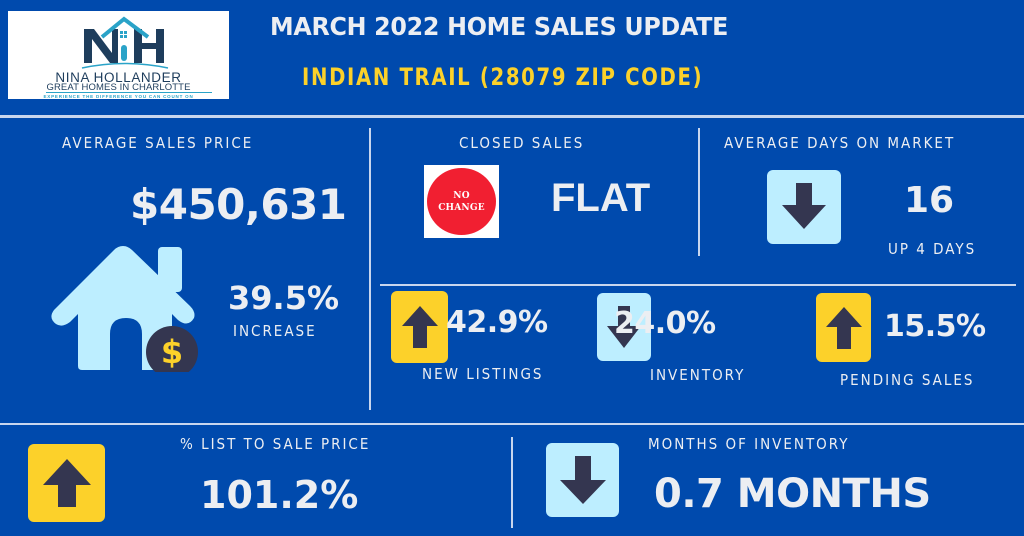 The width and height of the screenshot is (1024, 536). What do you see at coordinates (118, 87) in the screenshot?
I see `logo-subtitle: GREAT HOMES IN CHARLOTTE` at bounding box center [118, 87].